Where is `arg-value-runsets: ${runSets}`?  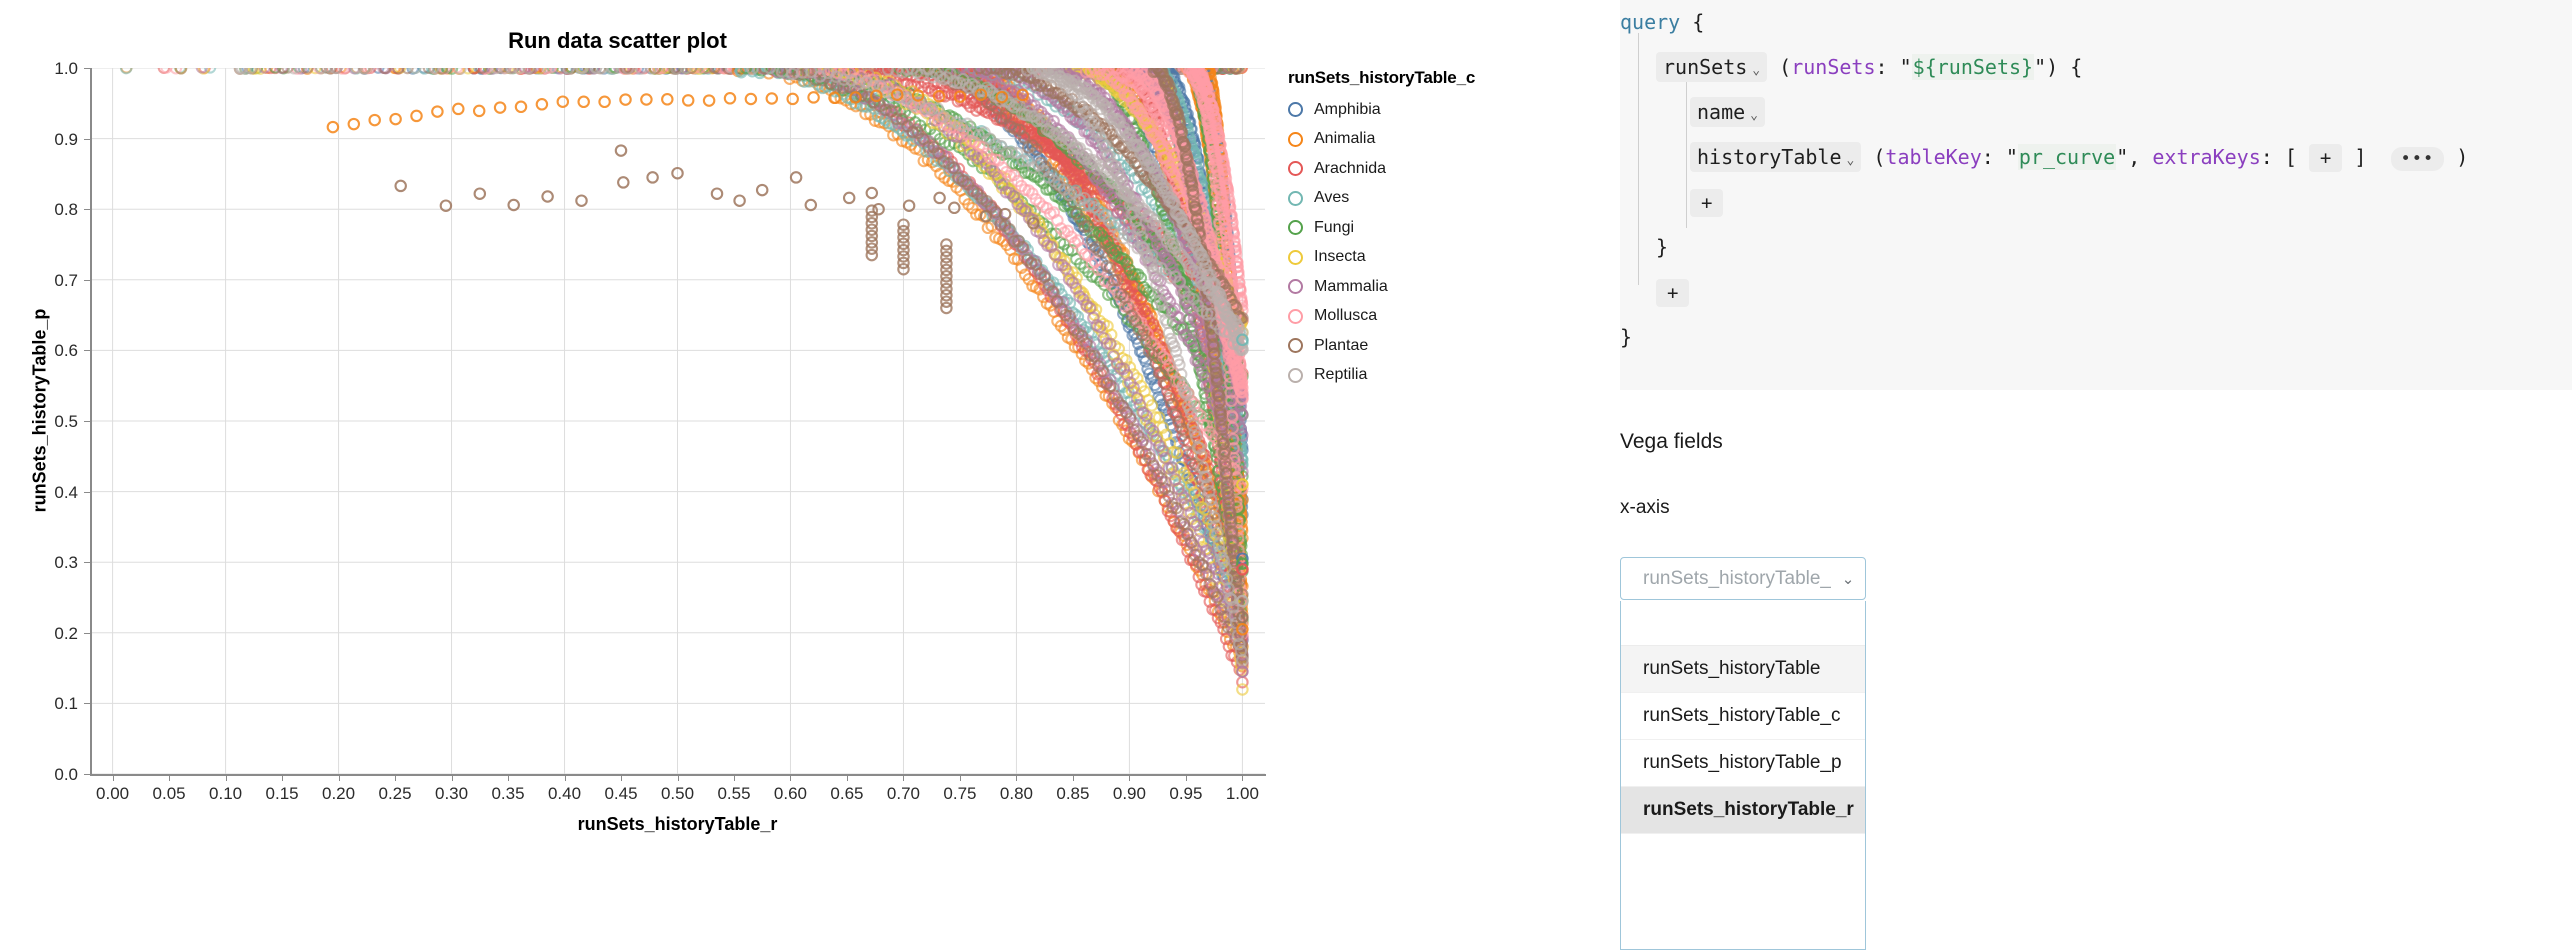
arg-value-runsets: ${runSets} is located at coordinates (1973, 67).